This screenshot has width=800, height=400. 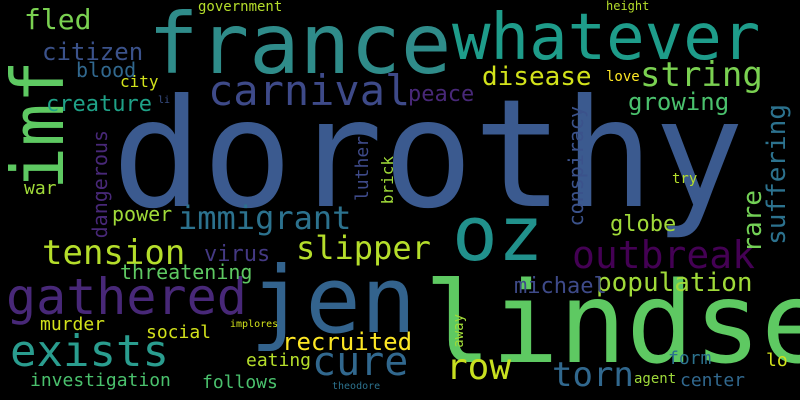 What do you see at coordinates (89, 351) in the screenshot?
I see `word-exists: exists` at bounding box center [89, 351].